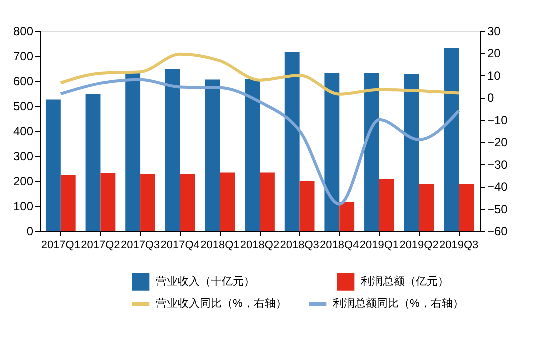 Image resolution: width=542 pixels, height=345 pixels. What do you see at coordinates (220, 246) in the screenshot?
I see `x-tick-label: 2018Q1` at bounding box center [220, 246].